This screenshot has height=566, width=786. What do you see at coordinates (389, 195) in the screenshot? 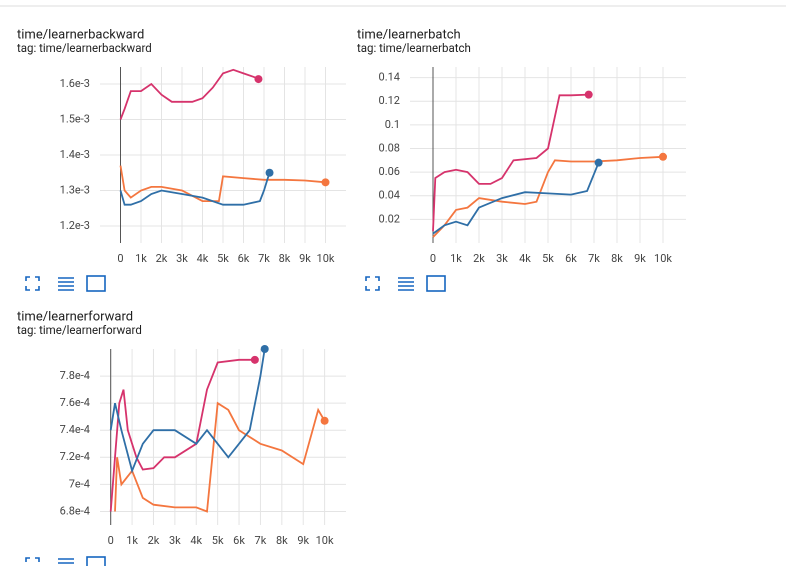
I see `y-tick-label: 0.04` at bounding box center [389, 195].